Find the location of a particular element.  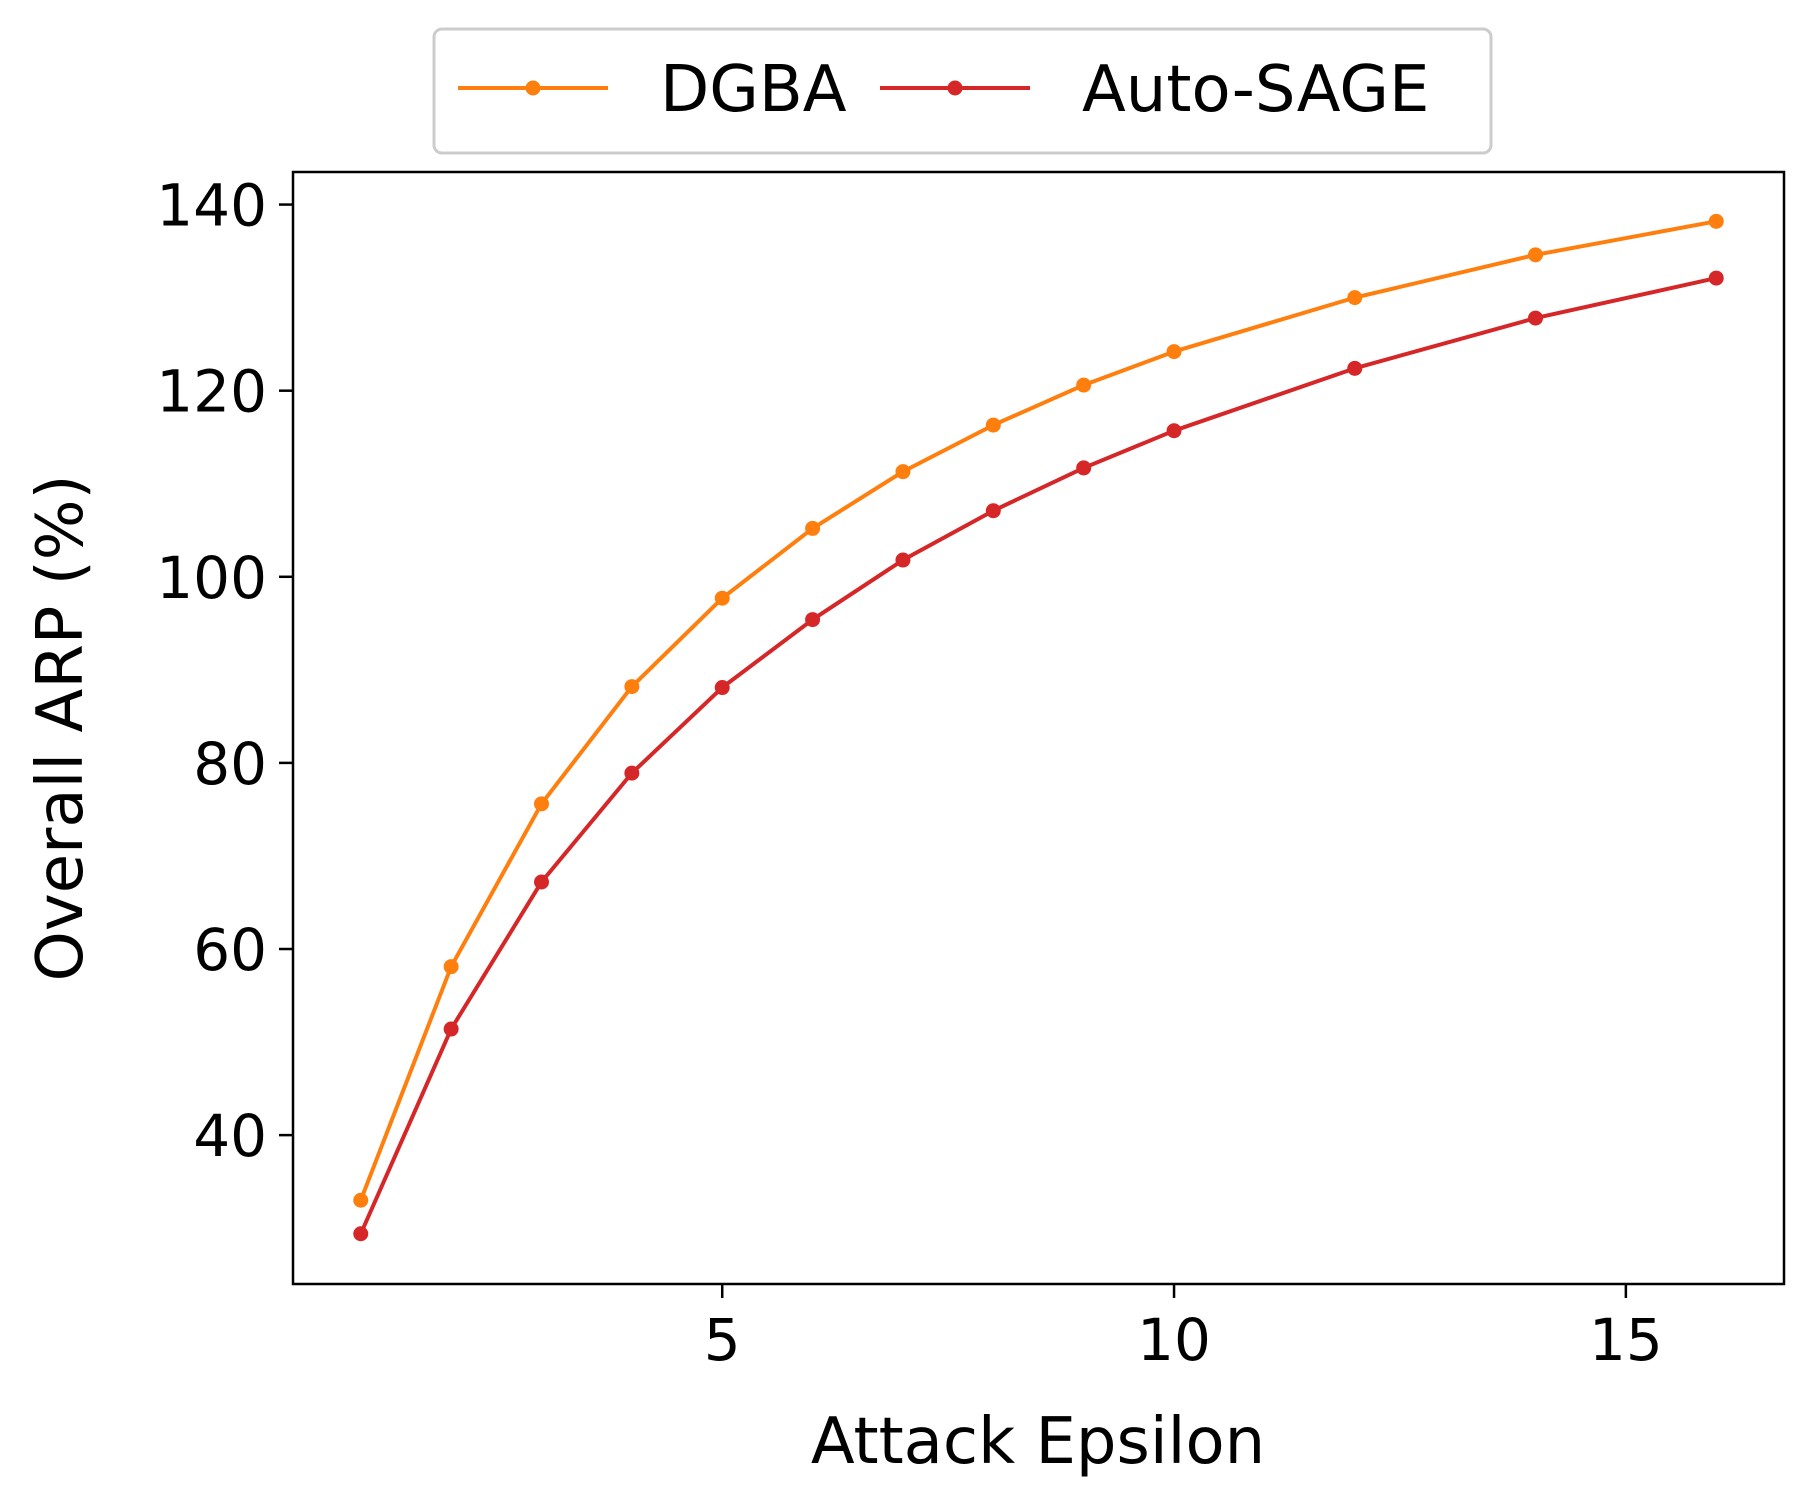

y-axis-title: Overall ARP (%) is located at coordinates (61, 728).